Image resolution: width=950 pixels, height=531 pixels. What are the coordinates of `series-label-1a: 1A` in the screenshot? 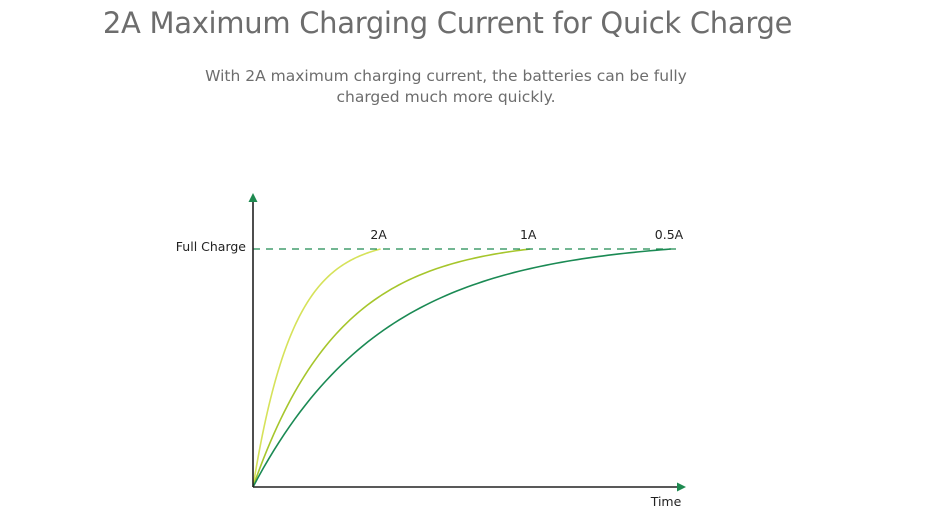 It's located at (528, 234).